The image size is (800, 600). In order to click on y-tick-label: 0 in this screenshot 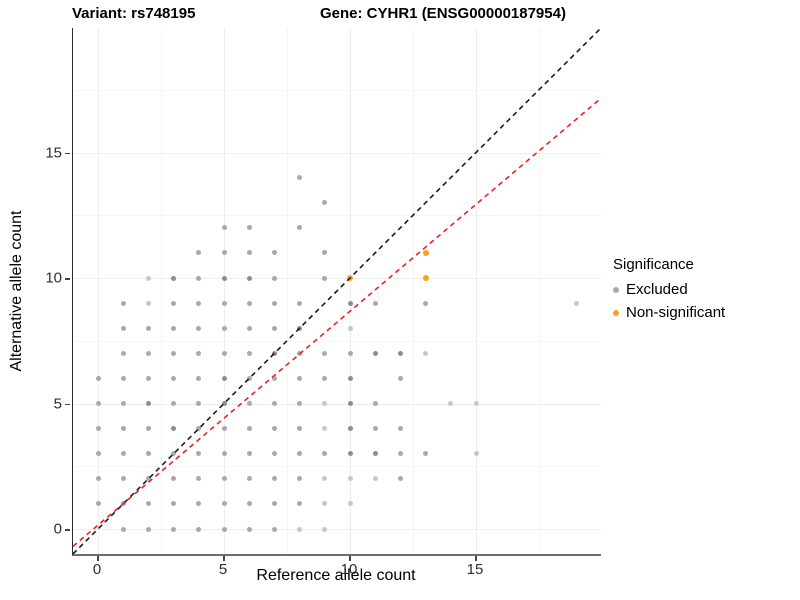, I will do `click(57, 529)`.